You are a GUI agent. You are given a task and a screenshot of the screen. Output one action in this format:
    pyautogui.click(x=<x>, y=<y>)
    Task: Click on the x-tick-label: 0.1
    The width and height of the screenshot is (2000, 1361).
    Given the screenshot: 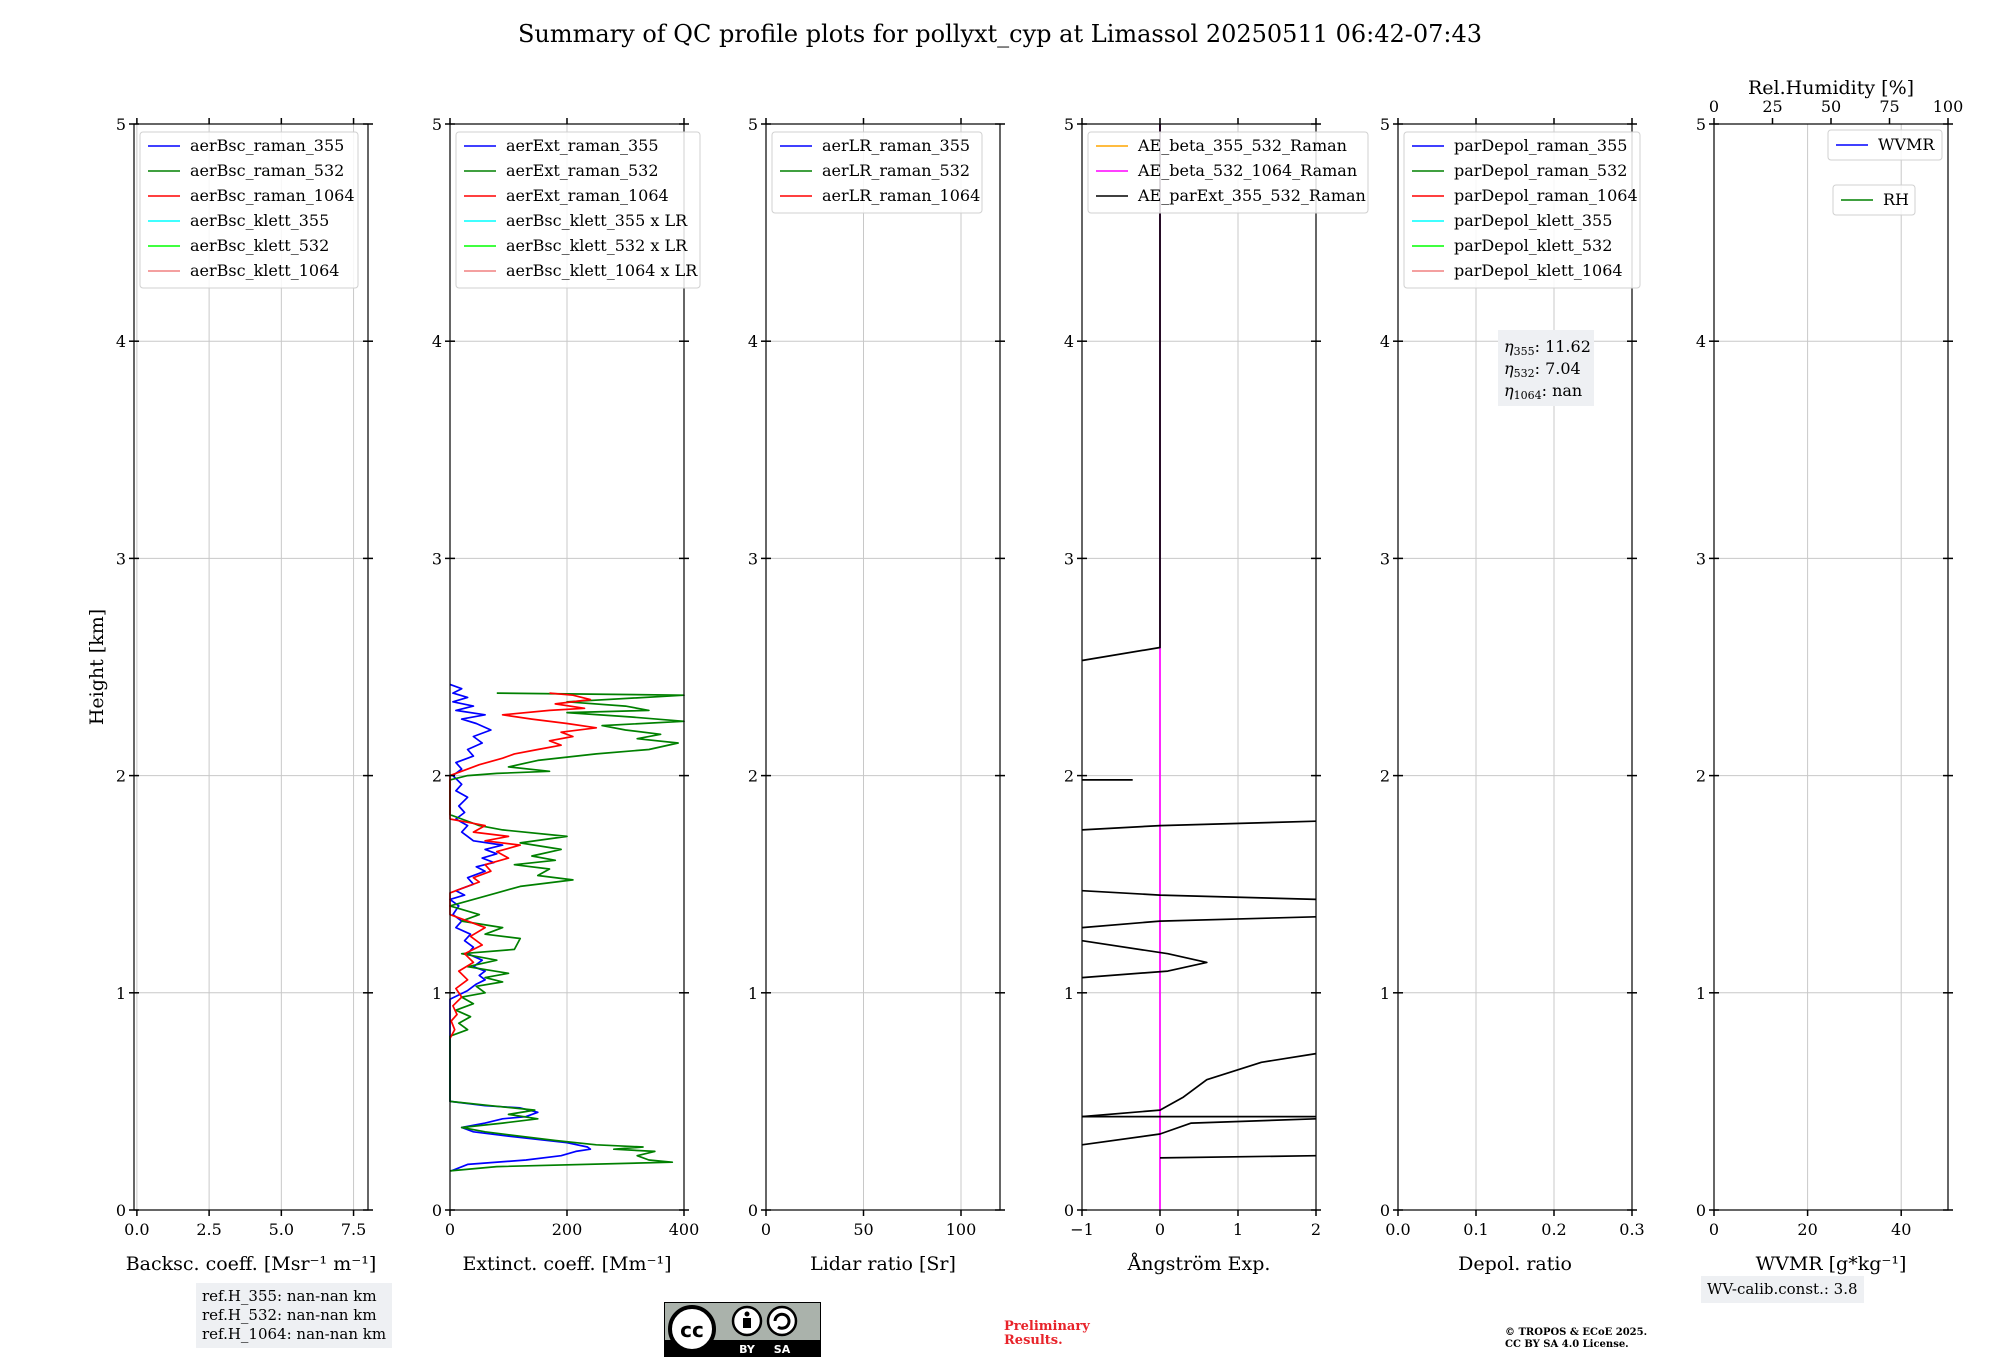 What is the action you would take?
    pyautogui.click(x=1475, y=1229)
    